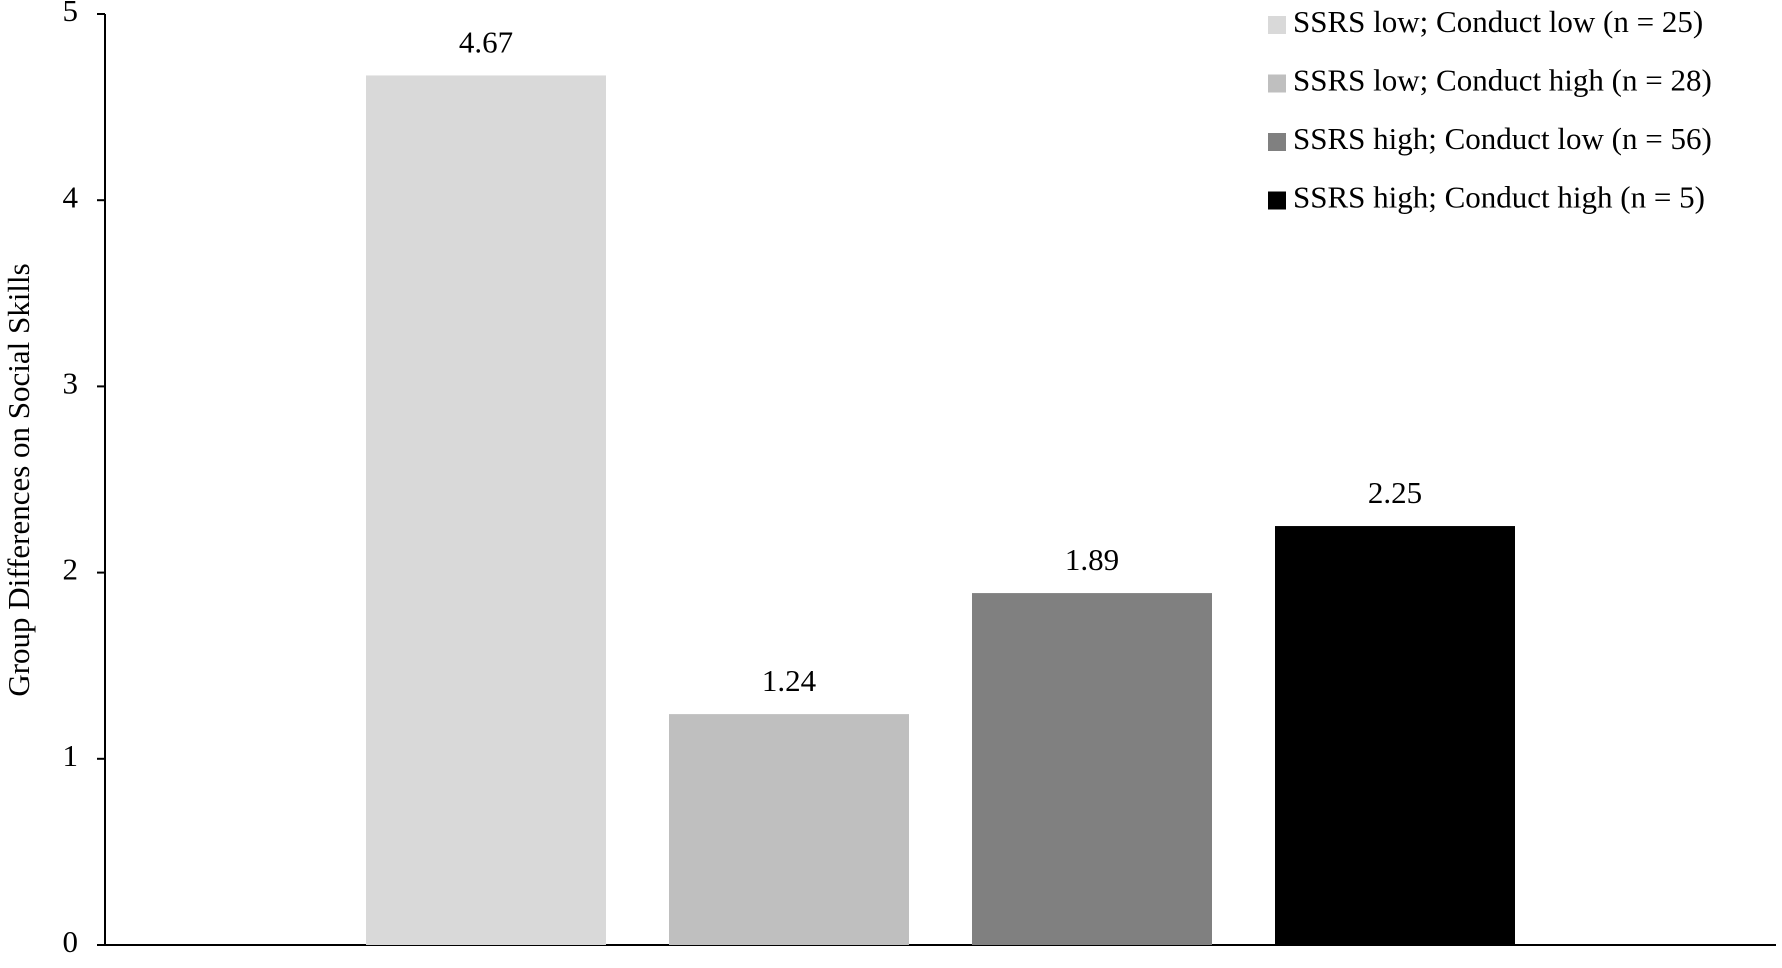  What do you see at coordinates (71, 941) in the screenshot?
I see `y-tick-label: 0` at bounding box center [71, 941].